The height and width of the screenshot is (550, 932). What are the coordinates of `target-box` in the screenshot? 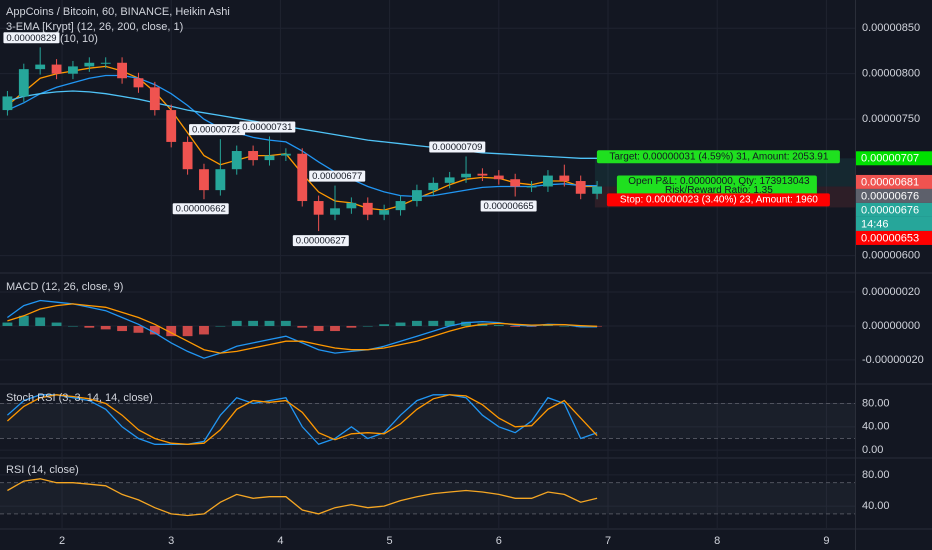 It's located at (718, 157).